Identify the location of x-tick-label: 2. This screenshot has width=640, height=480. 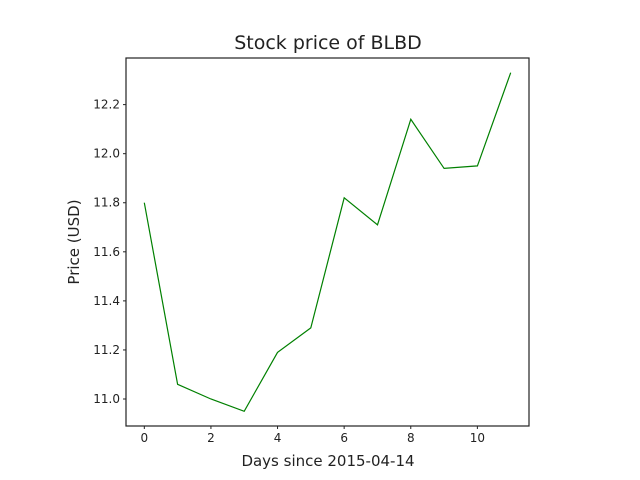
(211, 438).